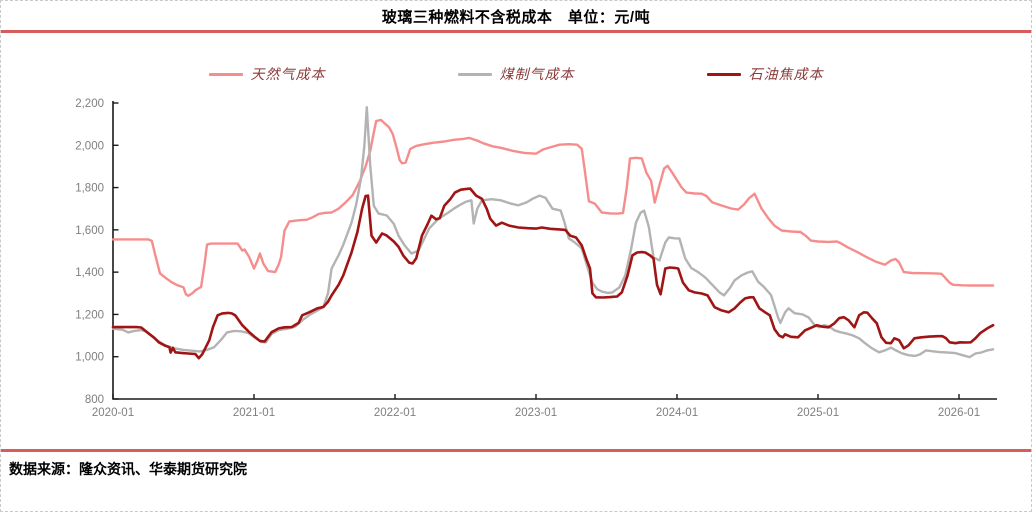  What do you see at coordinates (395, 413) in the screenshot?
I see `x-axis-tick-label: 2022-01` at bounding box center [395, 413].